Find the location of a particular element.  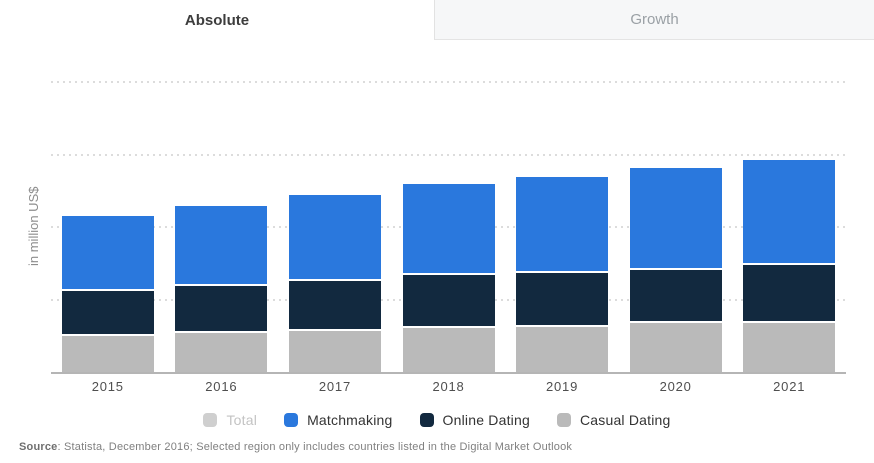

bar-segment-casual-dating-2021 is located at coordinates (789, 346).